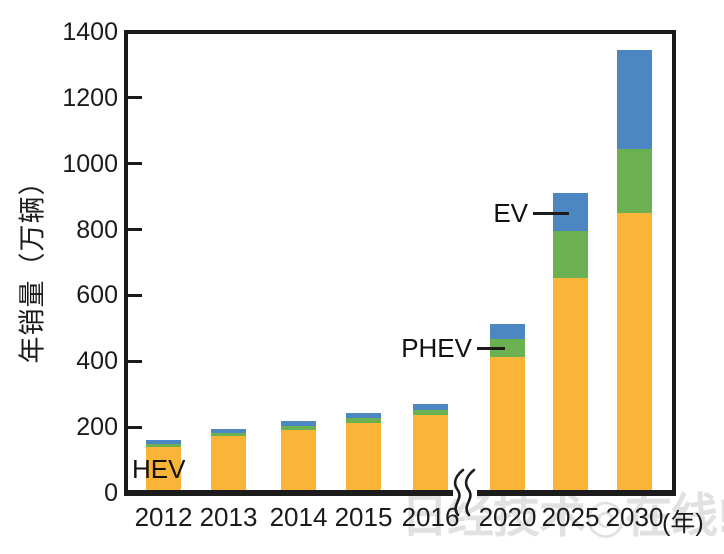 This screenshot has width=724, height=554. I want to click on x-tick-label-2030: 2030, so click(634, 517).